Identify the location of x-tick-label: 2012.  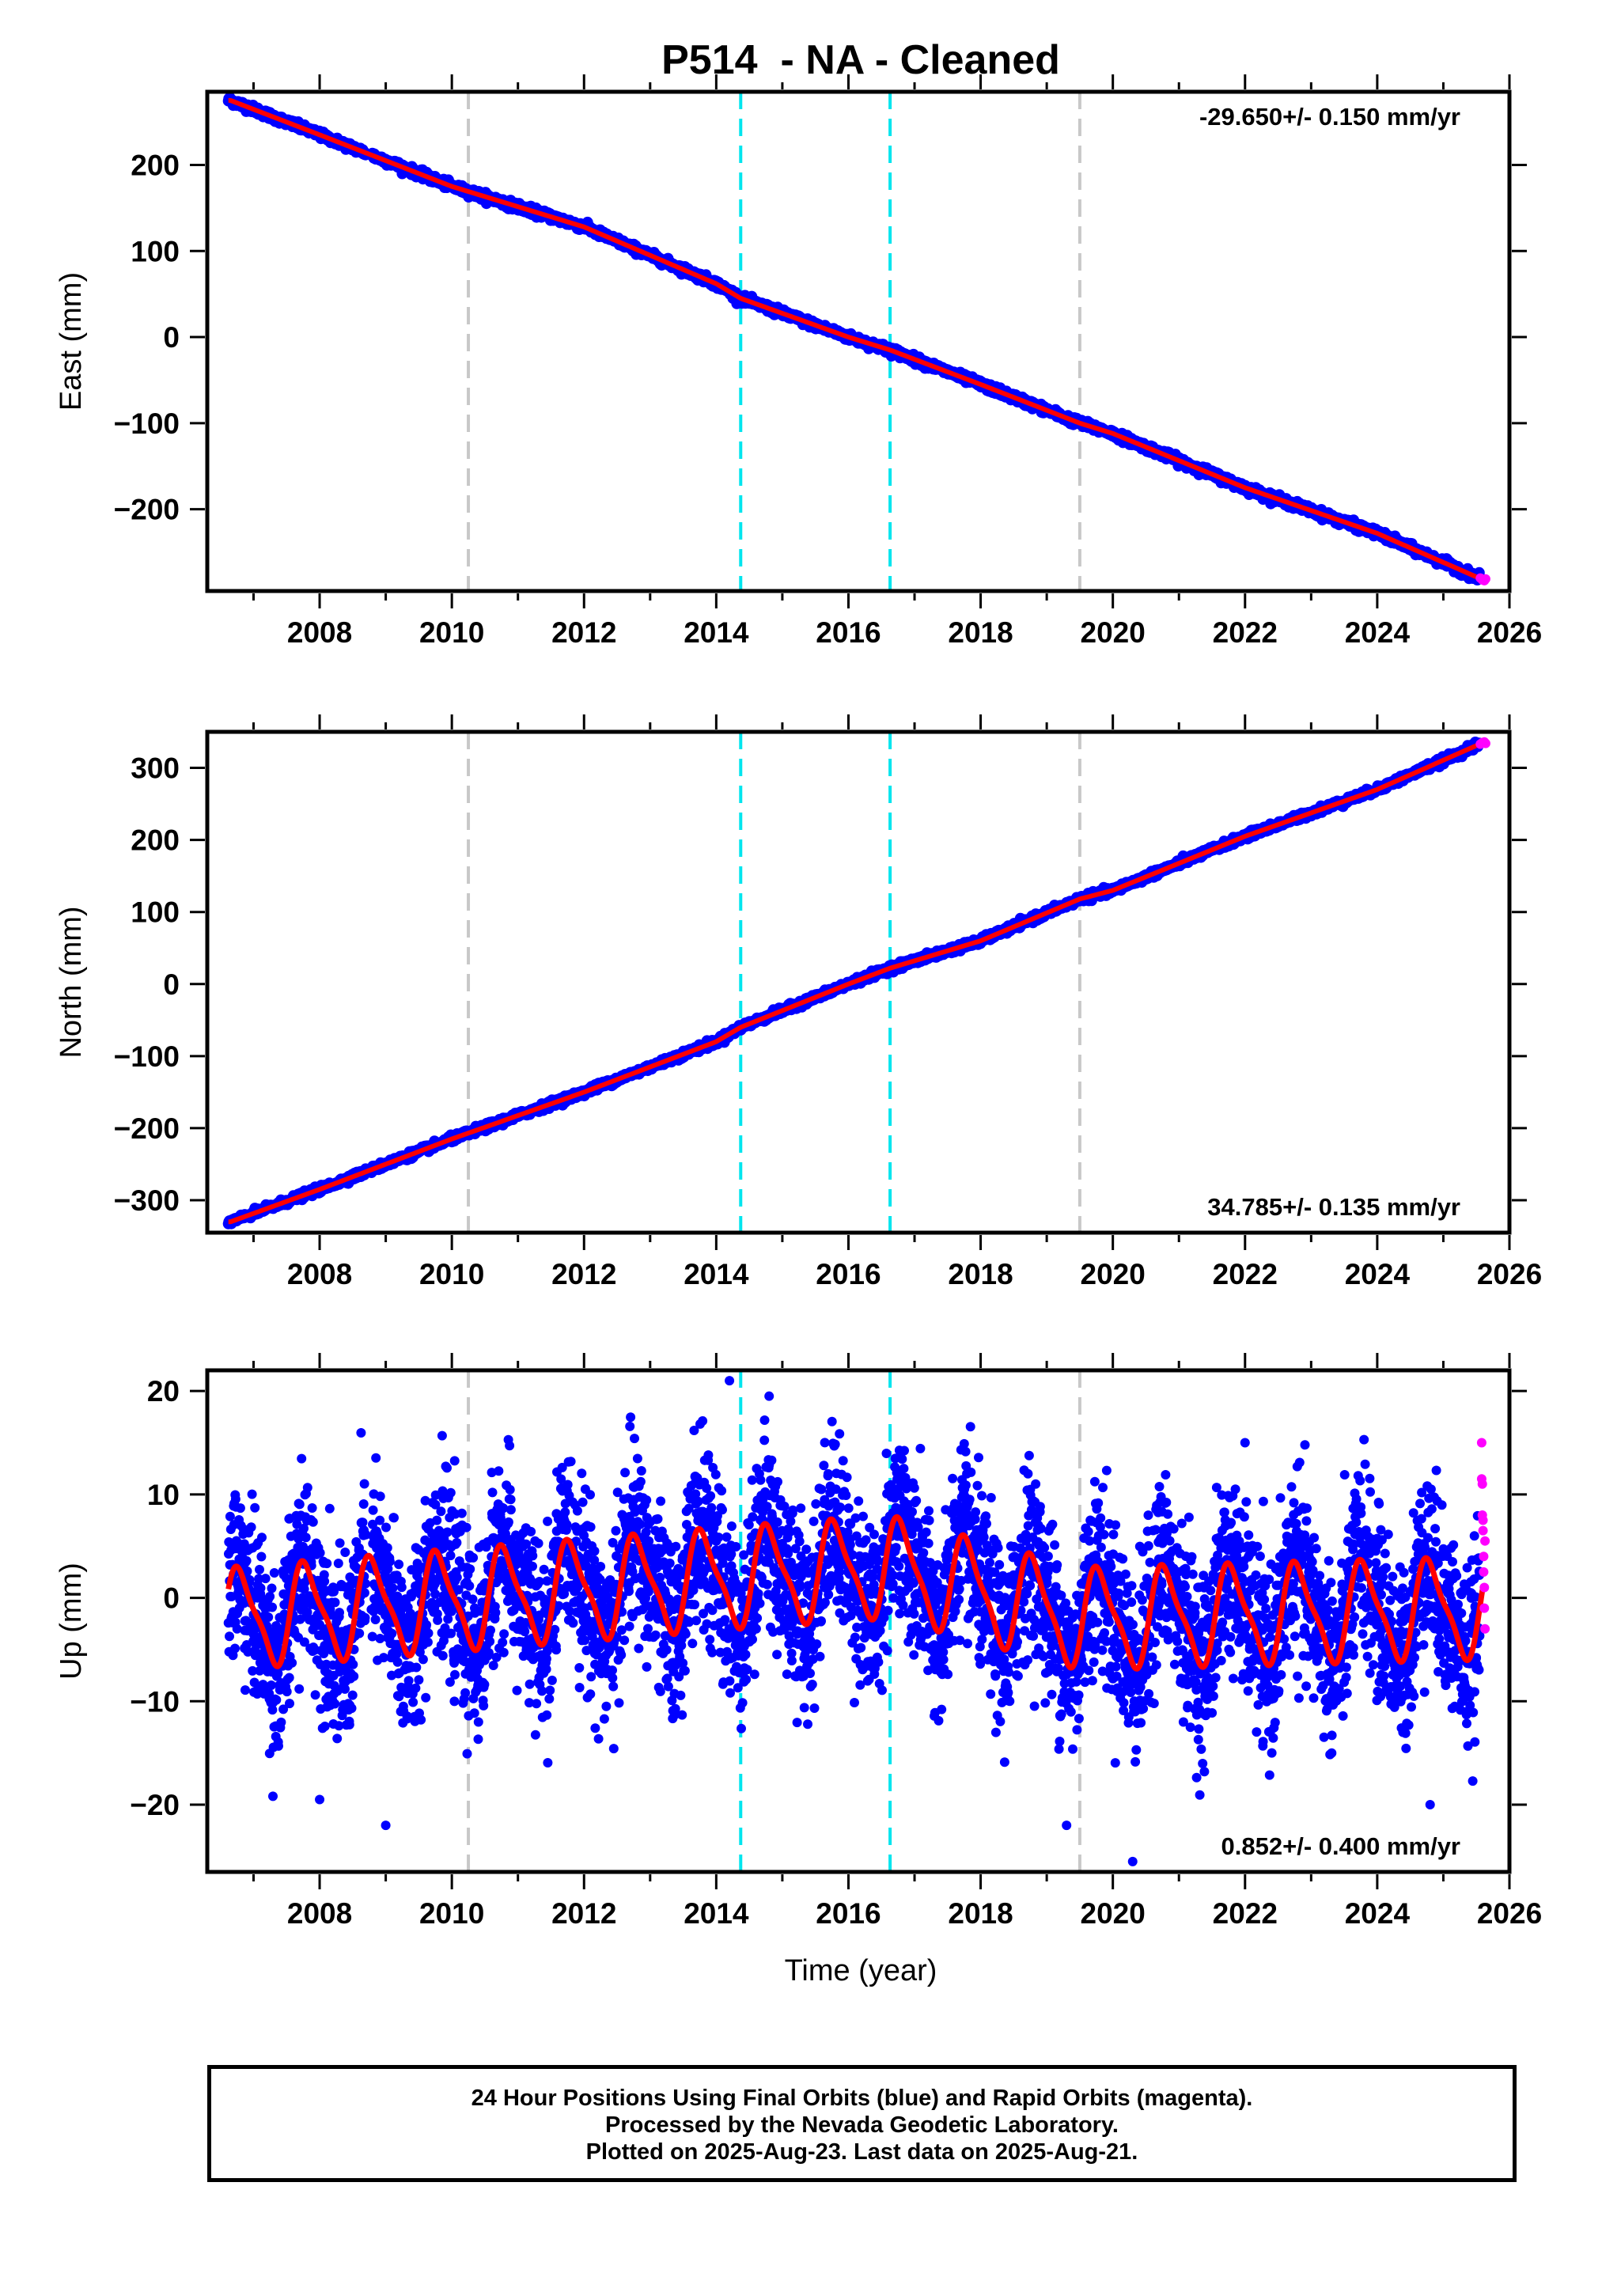
(583, 632).